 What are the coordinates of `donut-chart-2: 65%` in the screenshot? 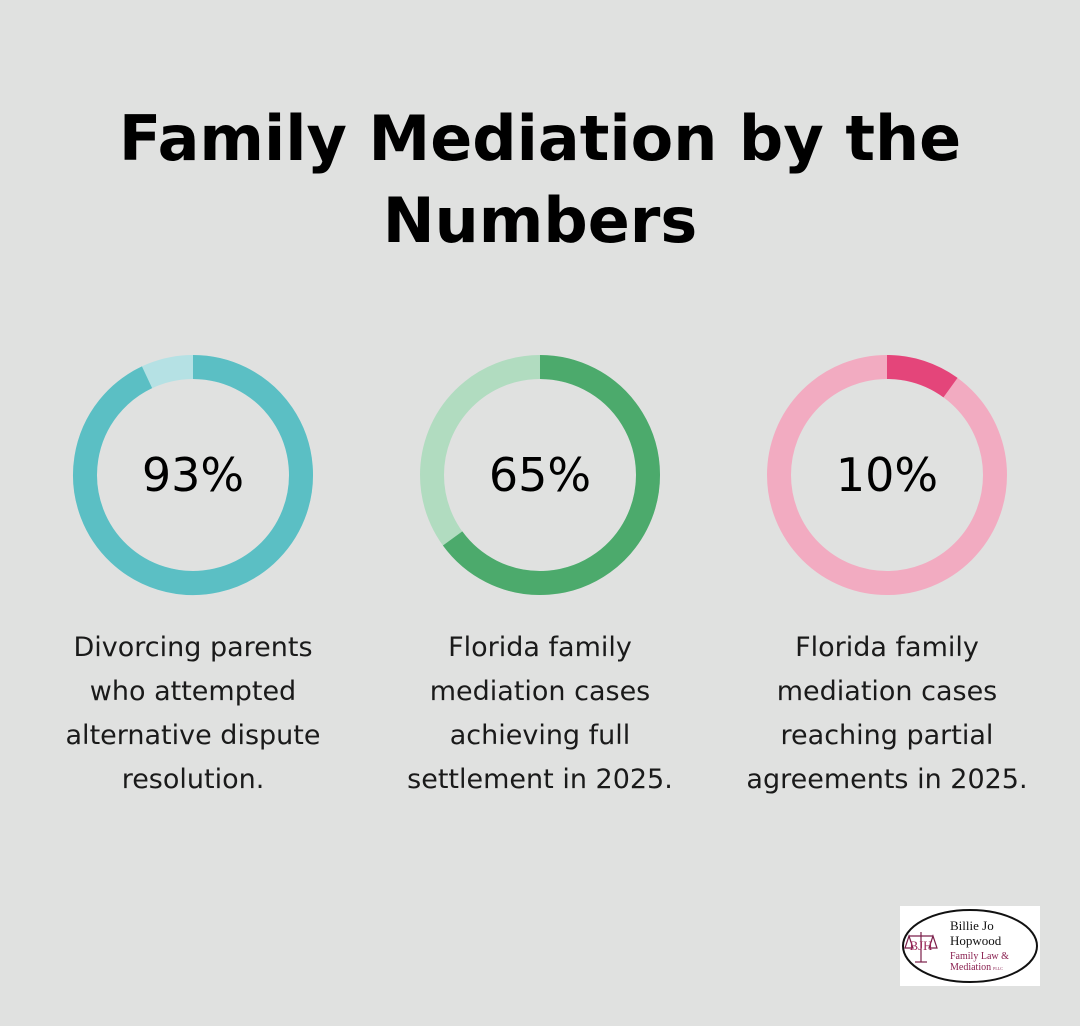 It's located at (540, 475).